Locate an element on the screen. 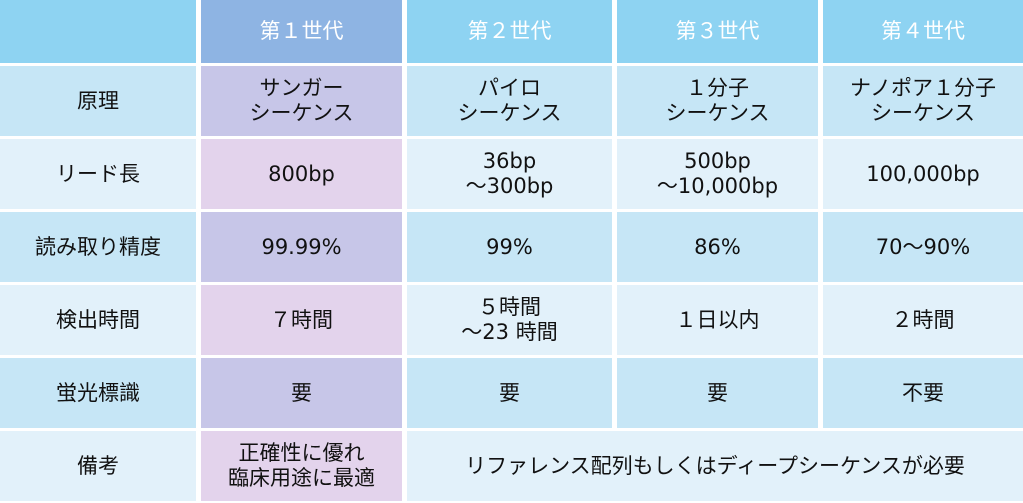 This screenshot has width=1023, height=503. cell-remarks-gen1: 正確性に優れ 臨床用途に最適 is located at coordinates (301, 466).